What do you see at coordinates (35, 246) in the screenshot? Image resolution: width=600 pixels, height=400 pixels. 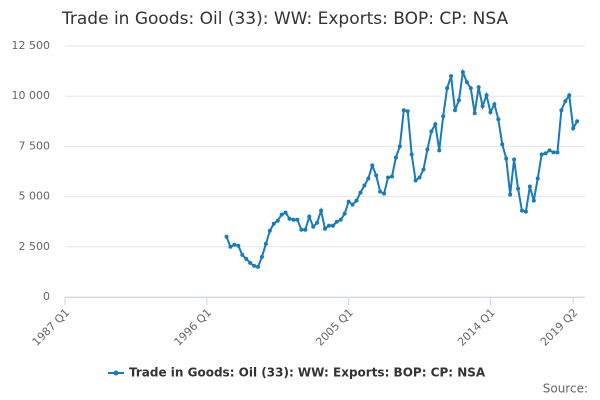 I see `y-tick-label: 2 500` at bounding box center [35, 246].